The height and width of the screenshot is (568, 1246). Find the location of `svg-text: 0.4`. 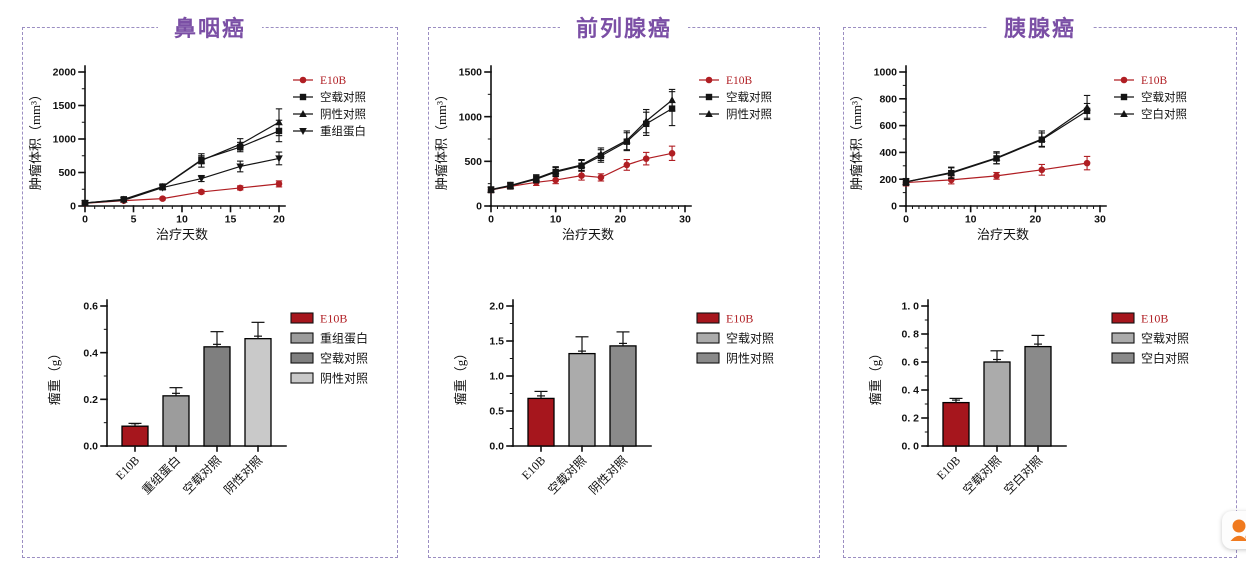

svg-text: 0.4 is located at coordinates (90, 353).